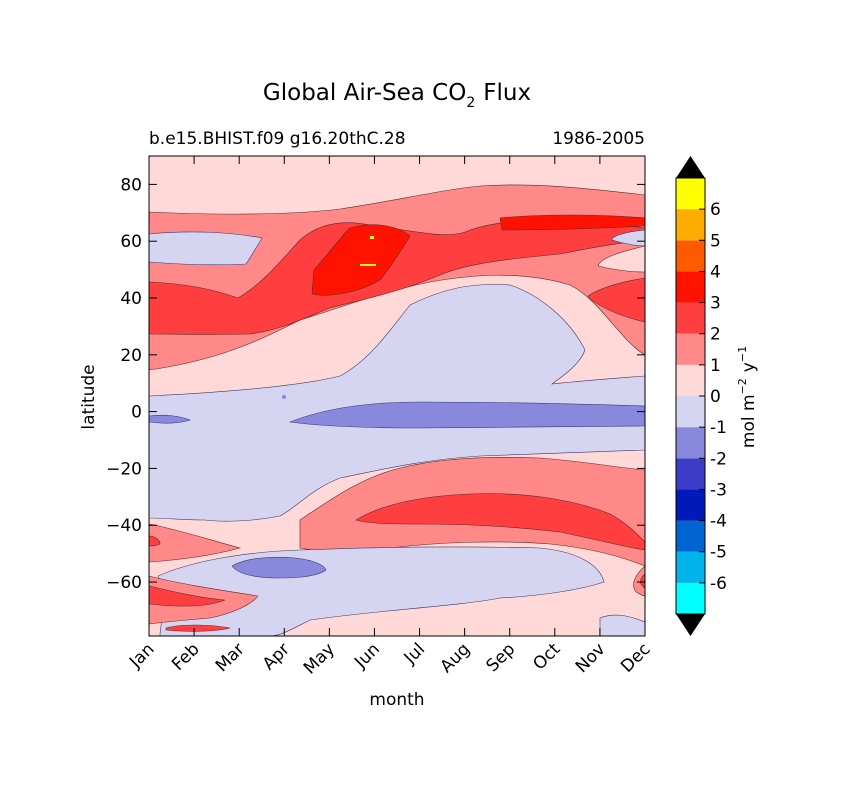 The height and width of the screenshot is (788, 841). Describe the element at coordinates (124, 526) in the screenshot. I see `y-tick-label: −40` at that location.